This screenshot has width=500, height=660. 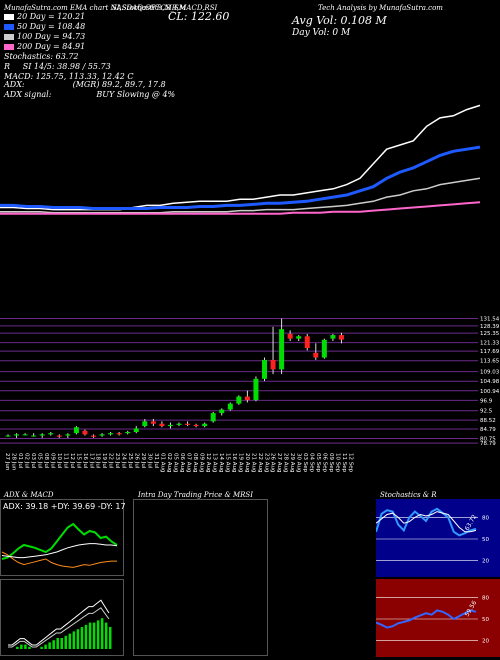 What do you see at coordinates (9, 47) in the screenshot?
I see `ema200-swatch` at bounding box center [9, 47].